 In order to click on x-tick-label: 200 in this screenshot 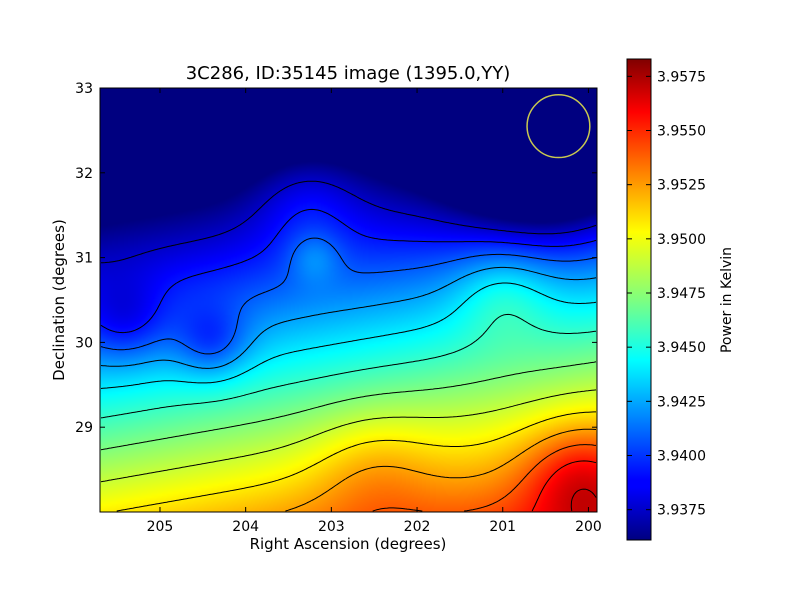, I will do `click(588, 527)`.